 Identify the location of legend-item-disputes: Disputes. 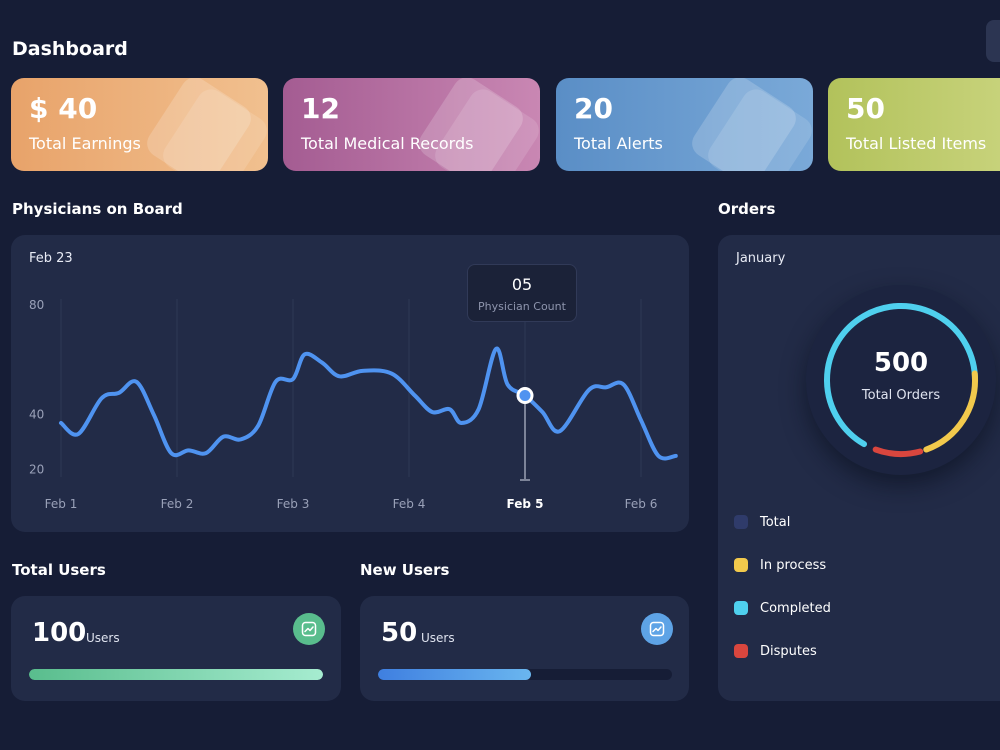
(775, 651).